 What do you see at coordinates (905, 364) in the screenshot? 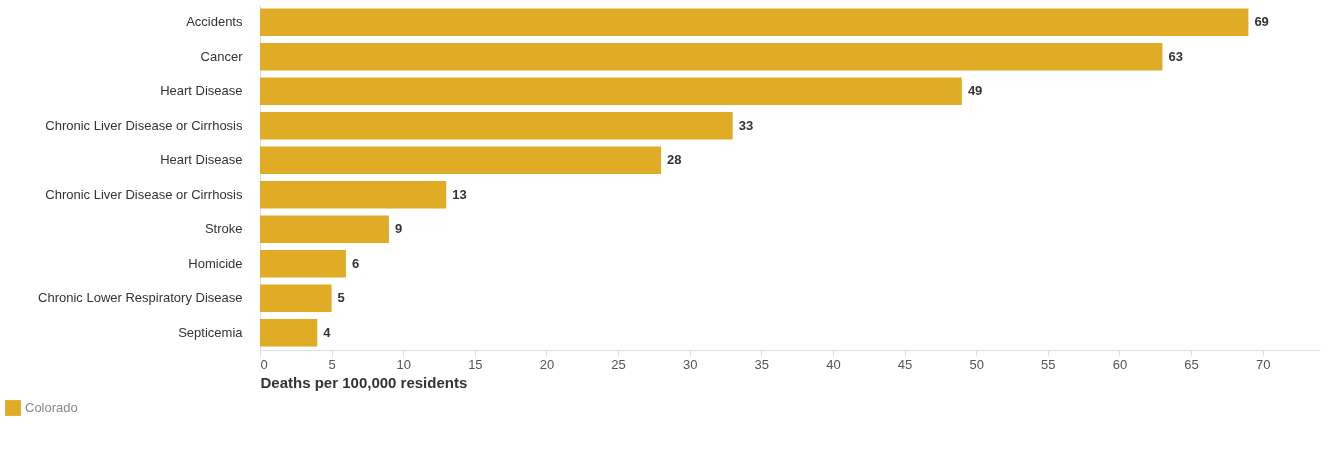
I see `x-tick-label: 45` at bounding box center [905, 364].